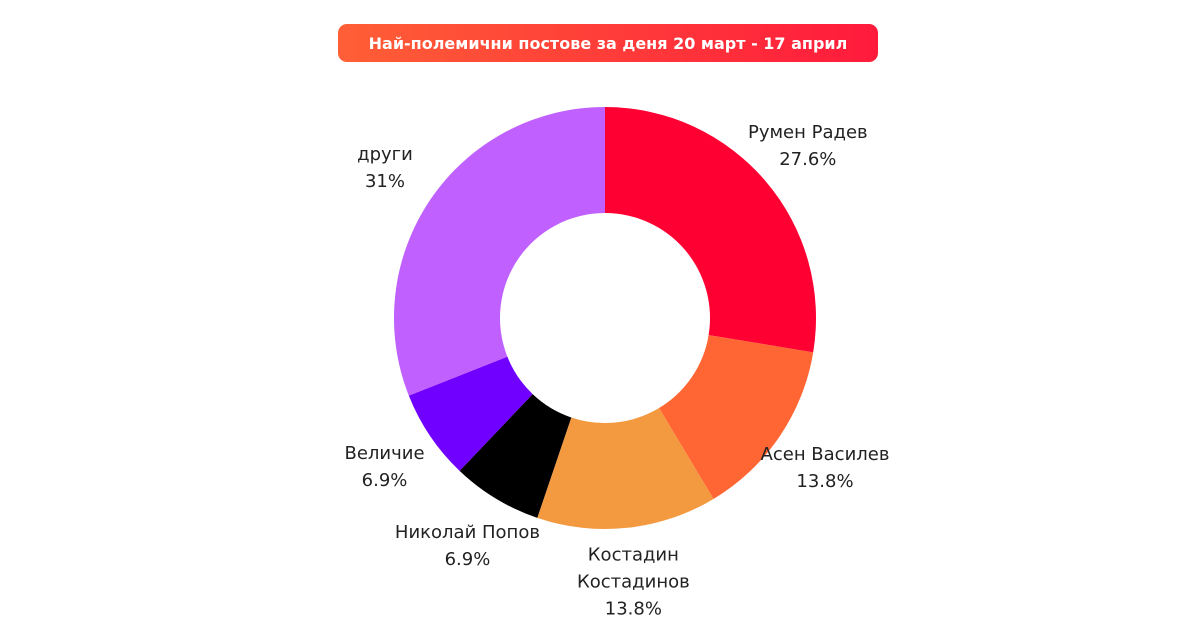 Image resolution: width=1200 pixels, height=628 pixels. Describe the element at coordinates (808, 146) in the screenshot. I see `slice-label: Румен Радев 27.6%` at that location.